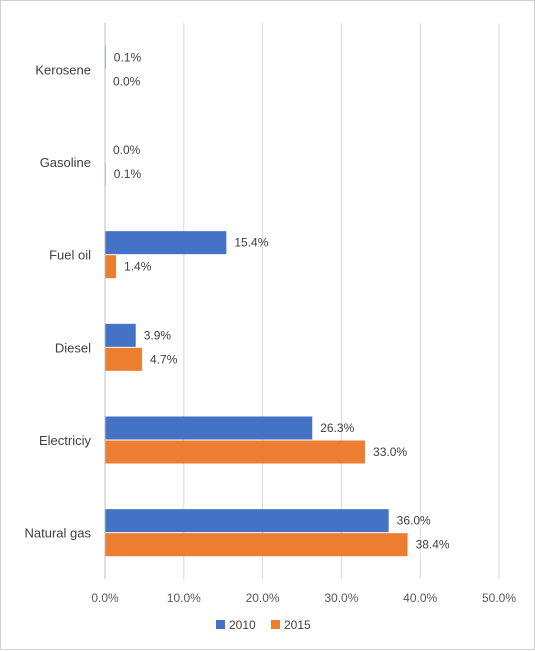 This screenshot has height=651, width=535. I want to click on category-label: Fuel oil, so click(70, 255).